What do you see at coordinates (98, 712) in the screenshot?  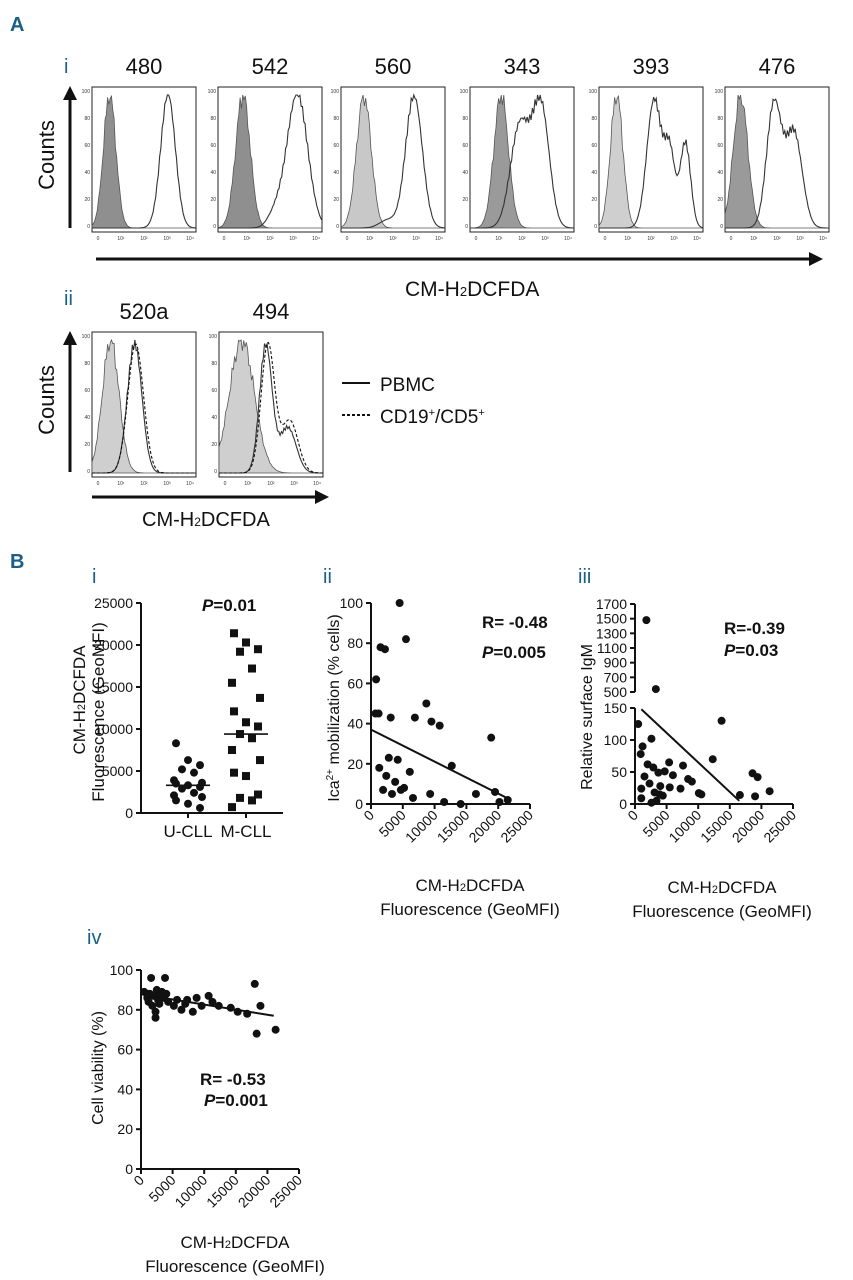 I see `b-i-y-label-line2: Fluorescence (GeoMFI)` at bounding box center [98, 712].